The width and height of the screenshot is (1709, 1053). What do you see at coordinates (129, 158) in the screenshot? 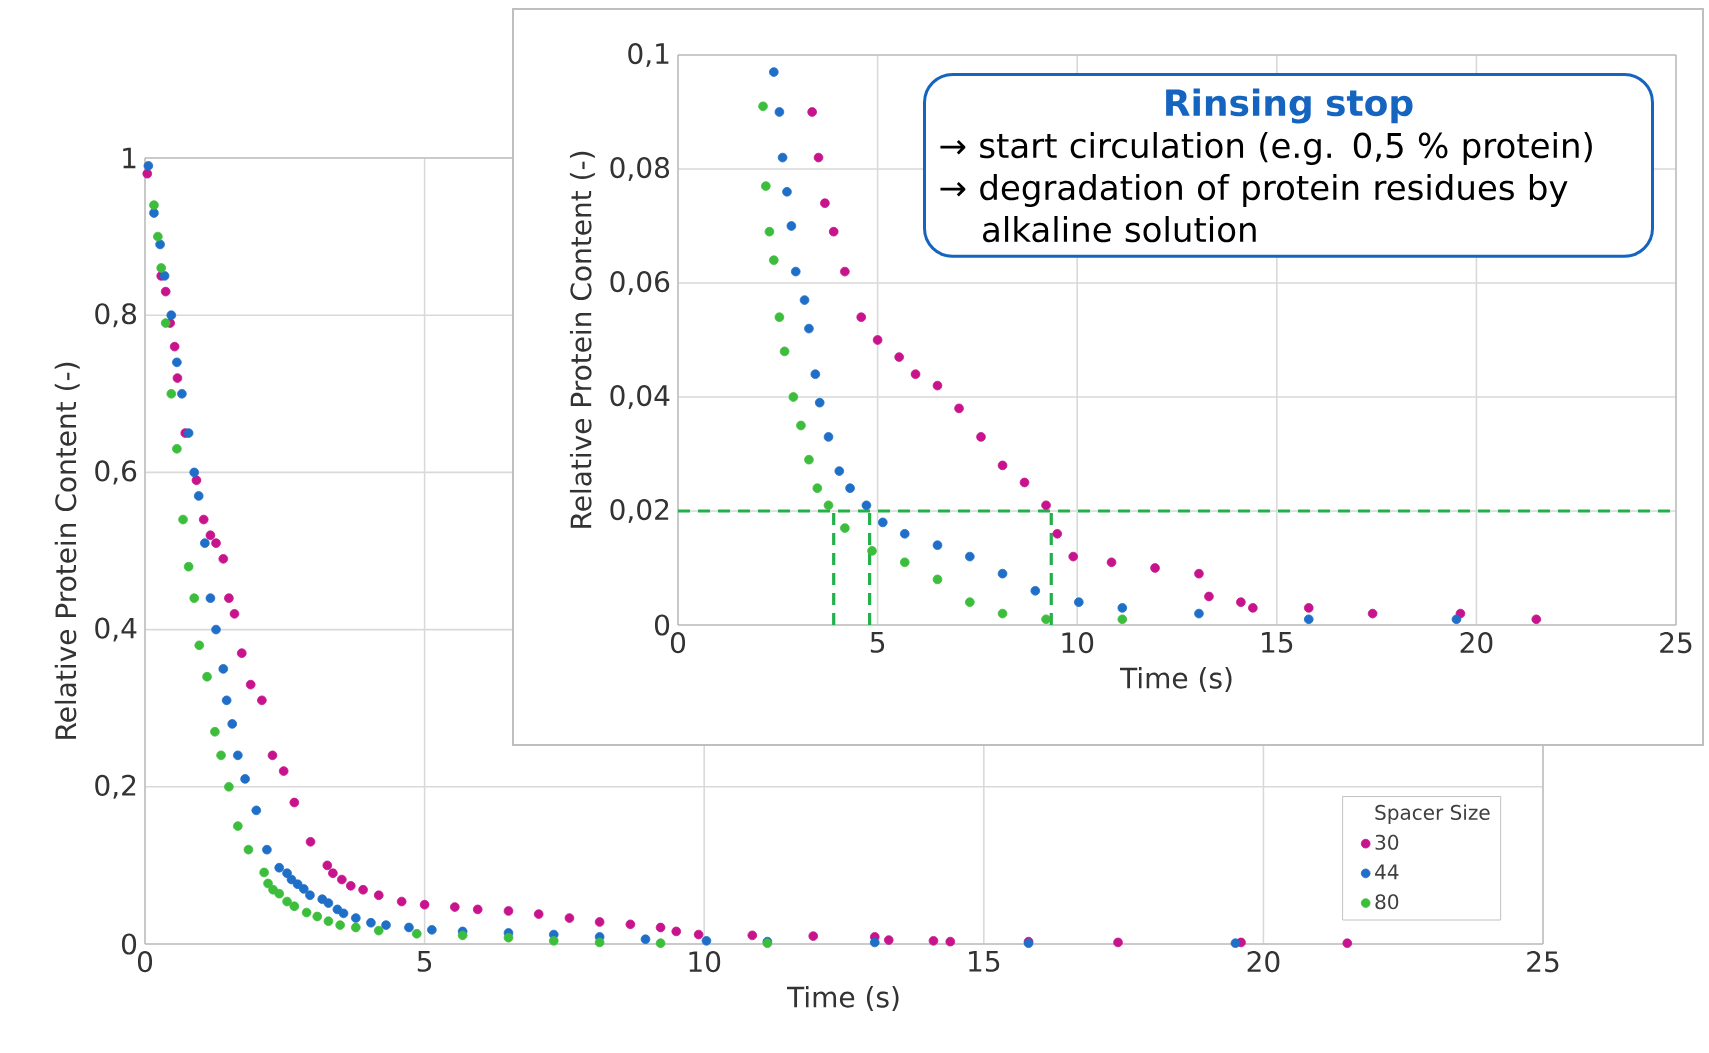
I see `y-tick-label: 1` at bounding box center [129, 158].